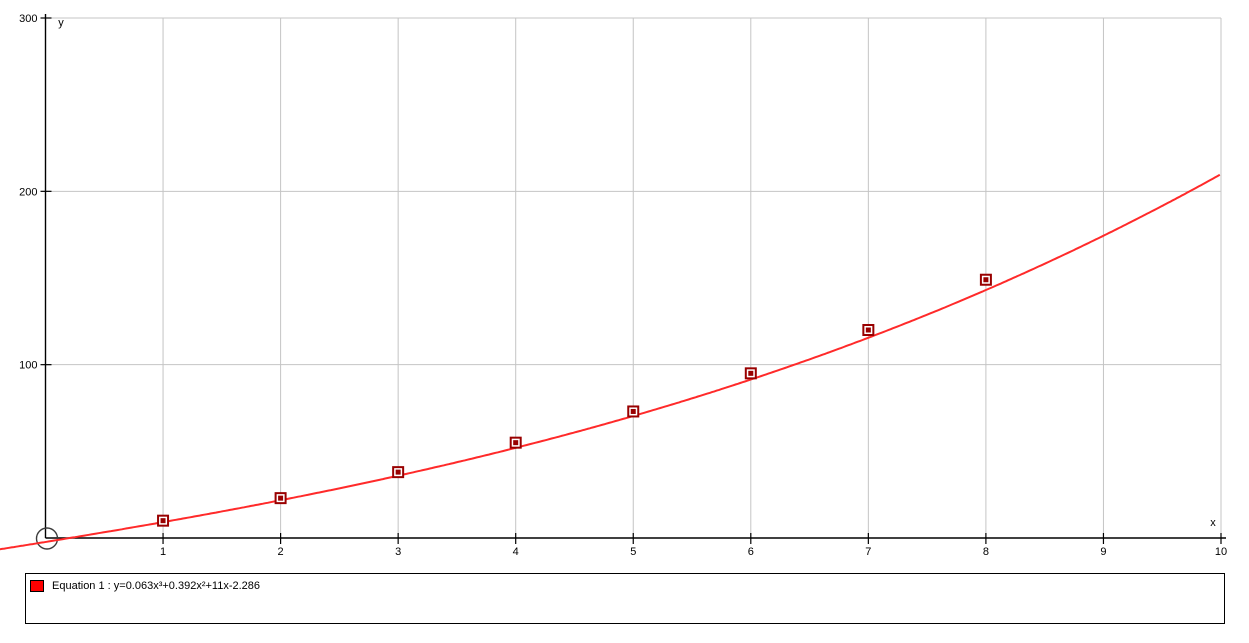  What do you see at coordinates (37, 586) in the screenshot?
I see `legend-swatch-icon` at bounding box center [37, 586].